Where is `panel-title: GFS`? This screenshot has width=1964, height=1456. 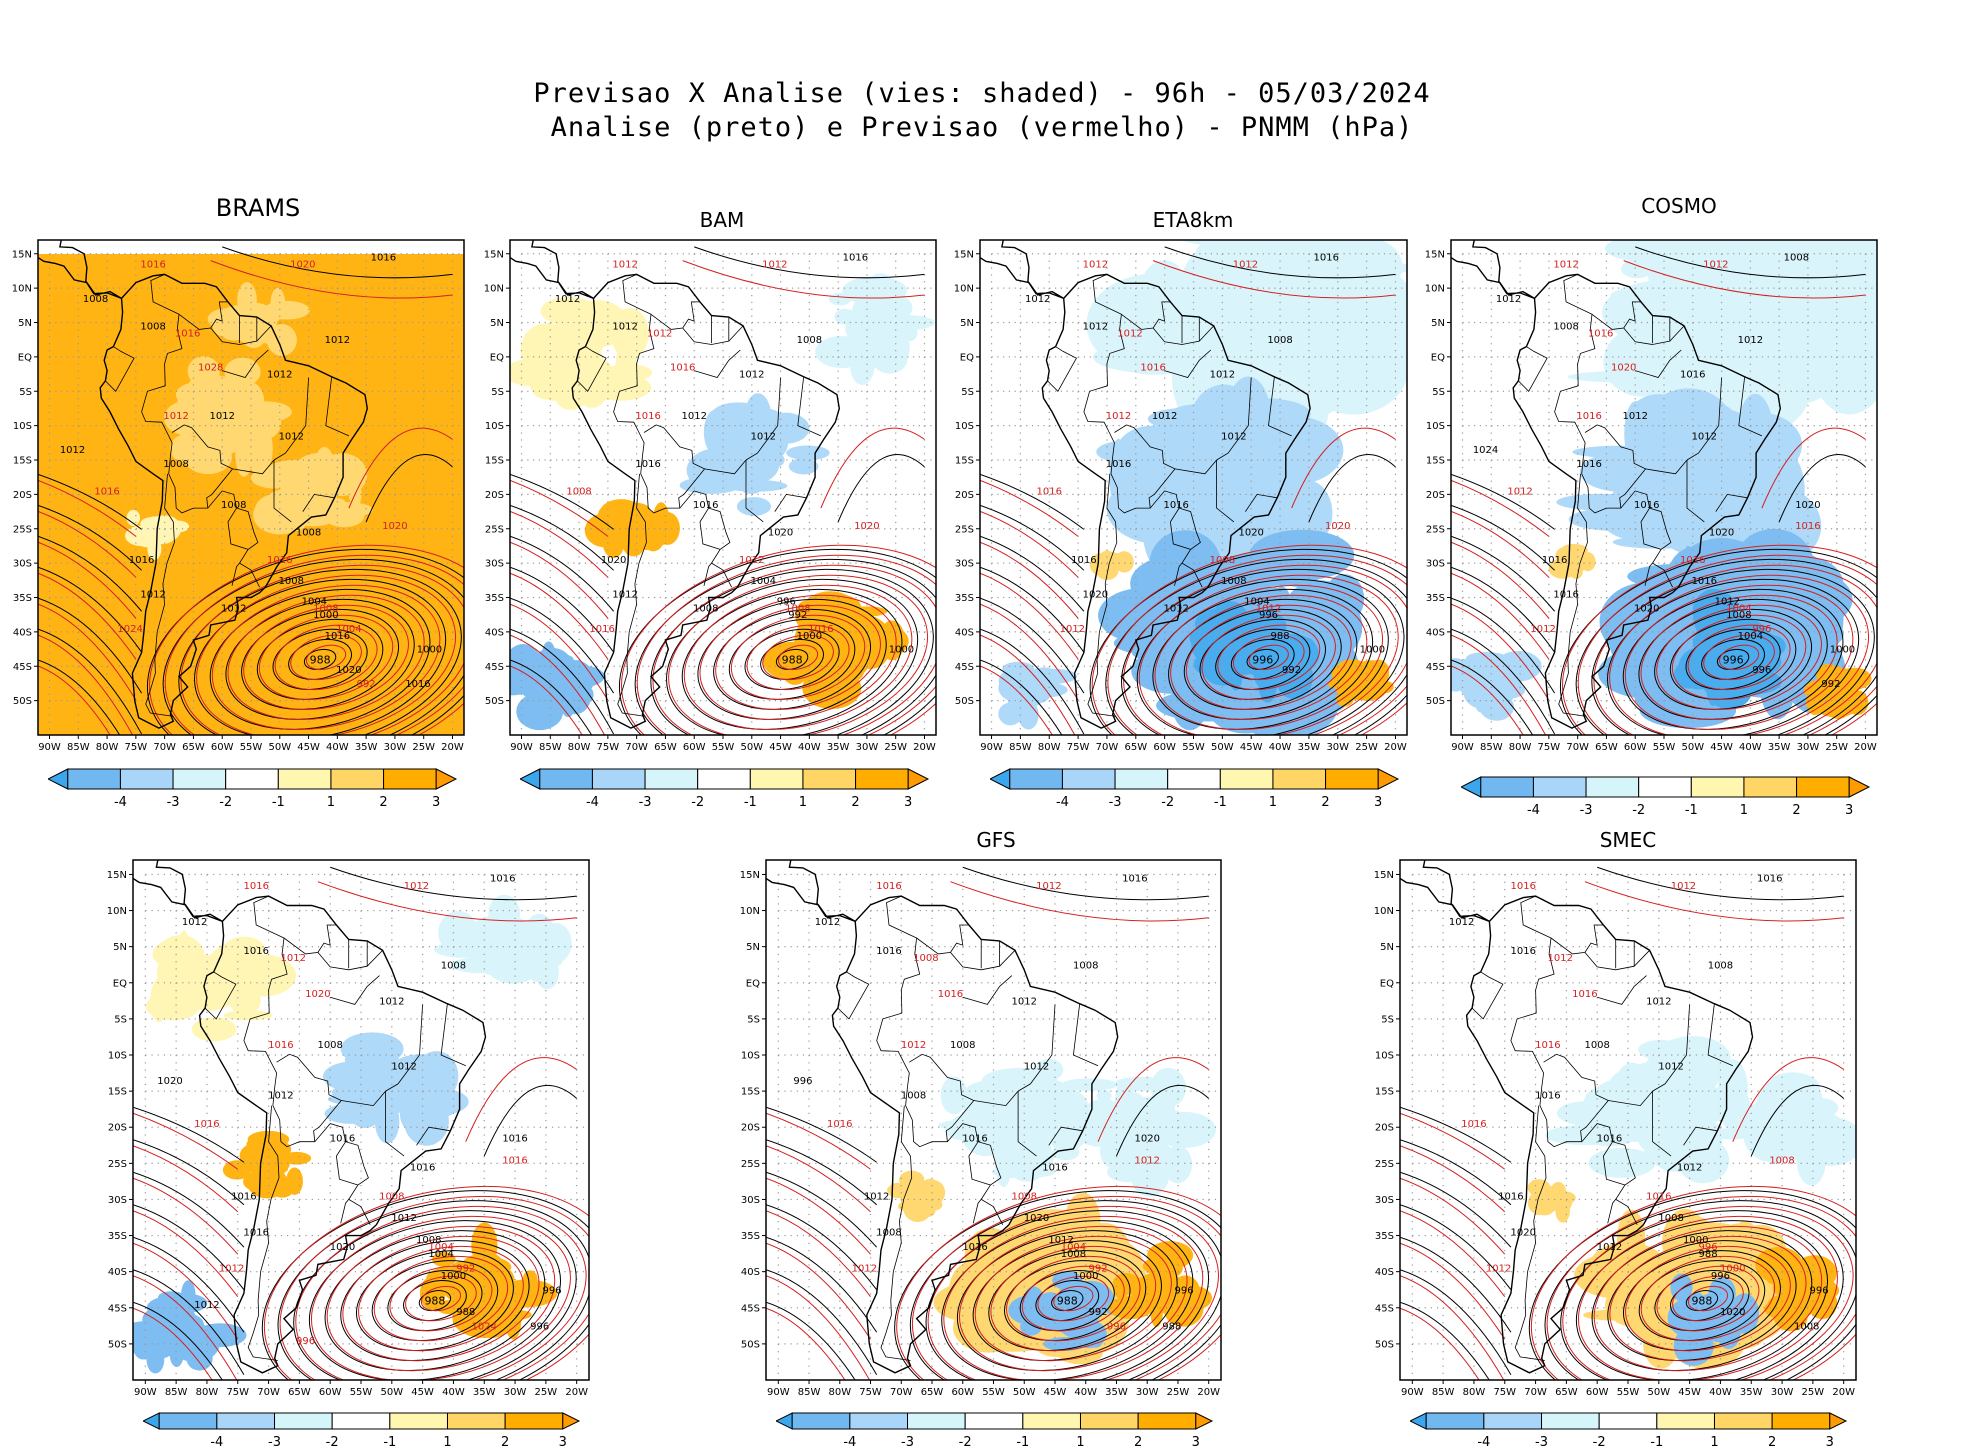
panel-title: GFS is located at coordinates (996, 840).